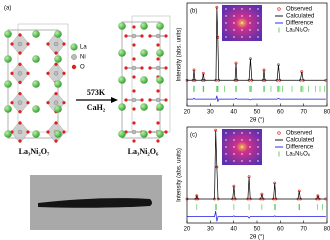 Image resolution: width=330 pixels, height=240 pixels. Describe the element at coordinates (187, 230) in the screenshot. I see `x-tick-label: 20` at that location.